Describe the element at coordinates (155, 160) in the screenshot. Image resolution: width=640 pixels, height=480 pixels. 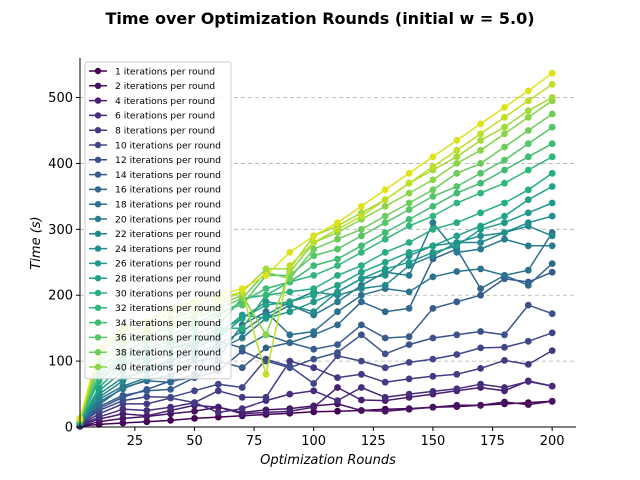
I see `legend-entry: 12 iterations per round` at that location.